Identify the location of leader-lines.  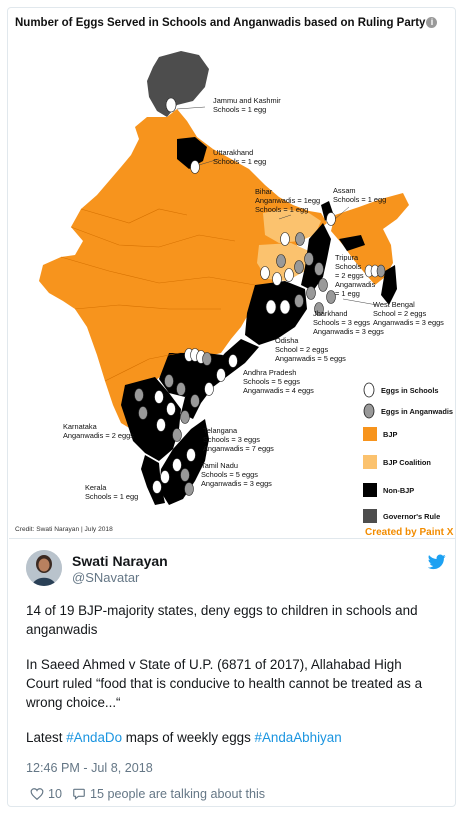
(277, 206).